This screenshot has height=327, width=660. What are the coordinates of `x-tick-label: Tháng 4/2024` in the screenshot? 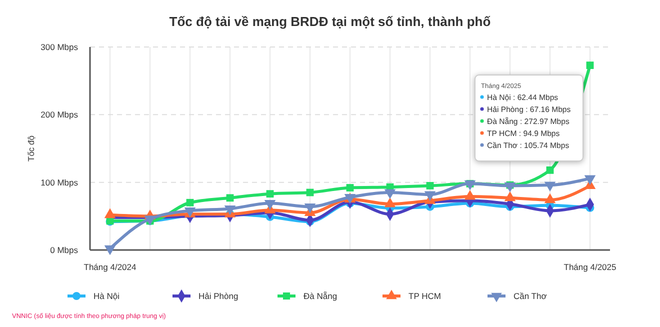 It's located at (110, 267).